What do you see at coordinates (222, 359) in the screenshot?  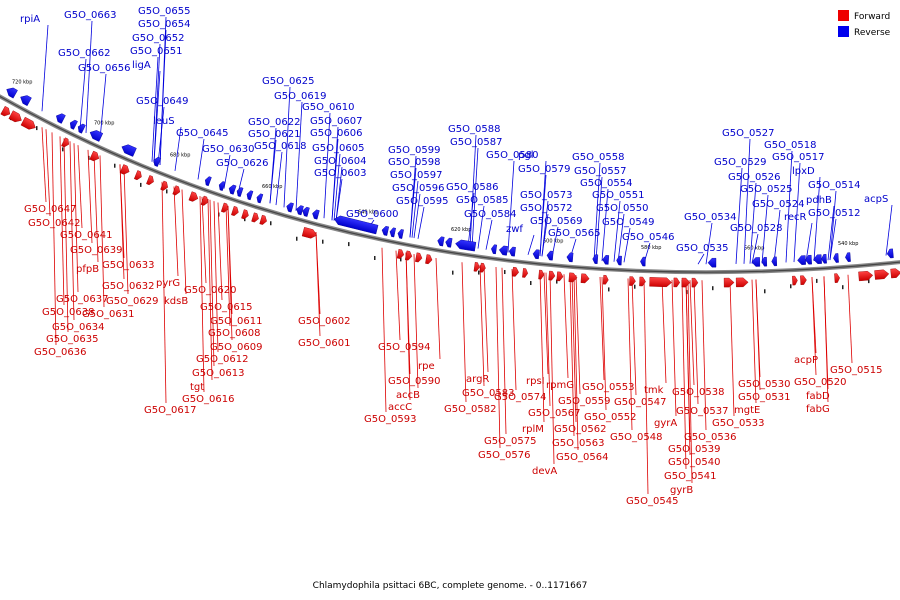 I see `forward-gene-label: G5O_0612` at bounding box center [222, 359].